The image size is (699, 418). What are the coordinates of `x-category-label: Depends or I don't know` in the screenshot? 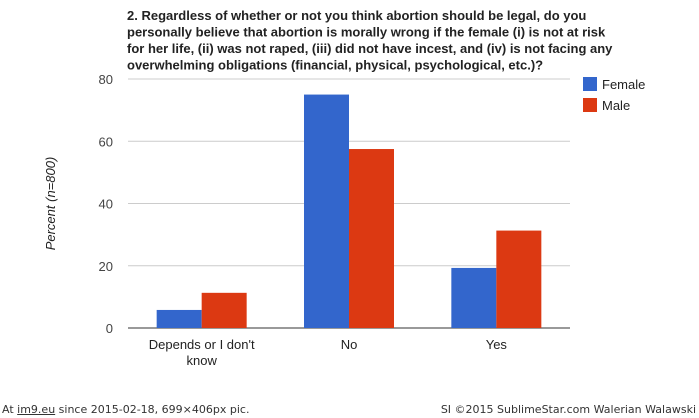 It's located at (202, 352).